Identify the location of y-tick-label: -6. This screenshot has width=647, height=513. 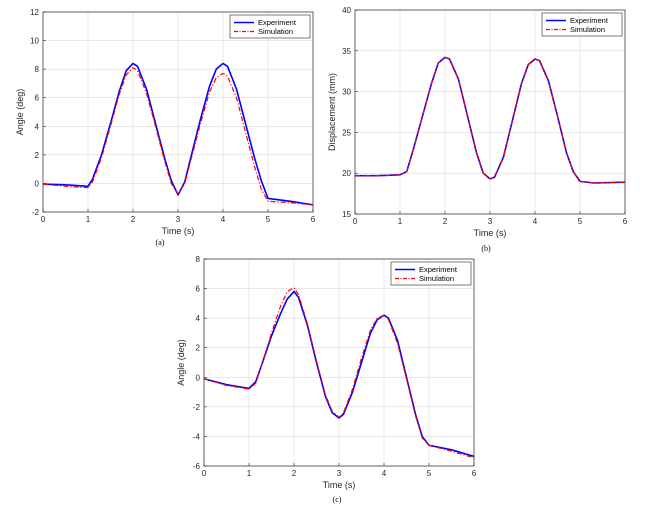
(197, 466).